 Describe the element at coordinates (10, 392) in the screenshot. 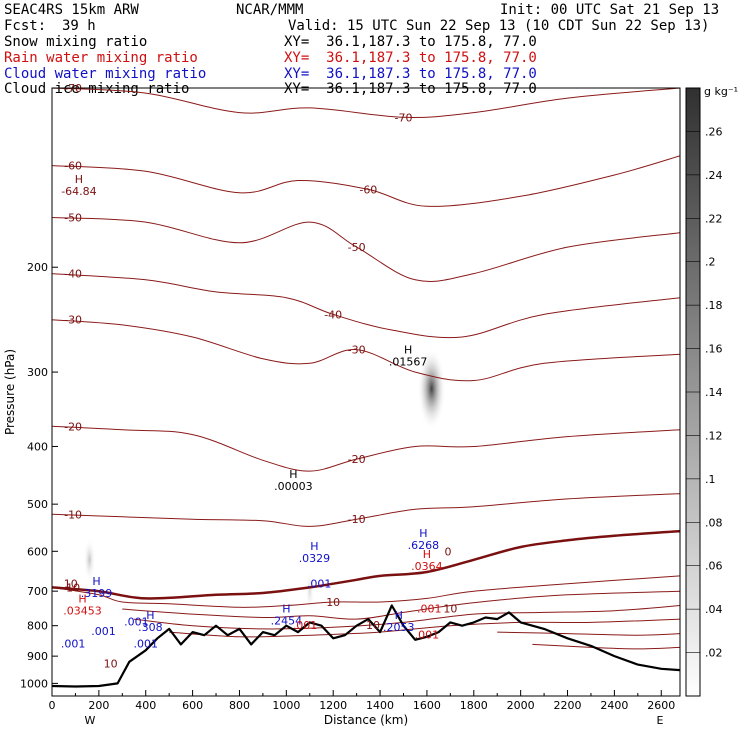

I see `y-axis-title: Pressure (hPa)` at that location.